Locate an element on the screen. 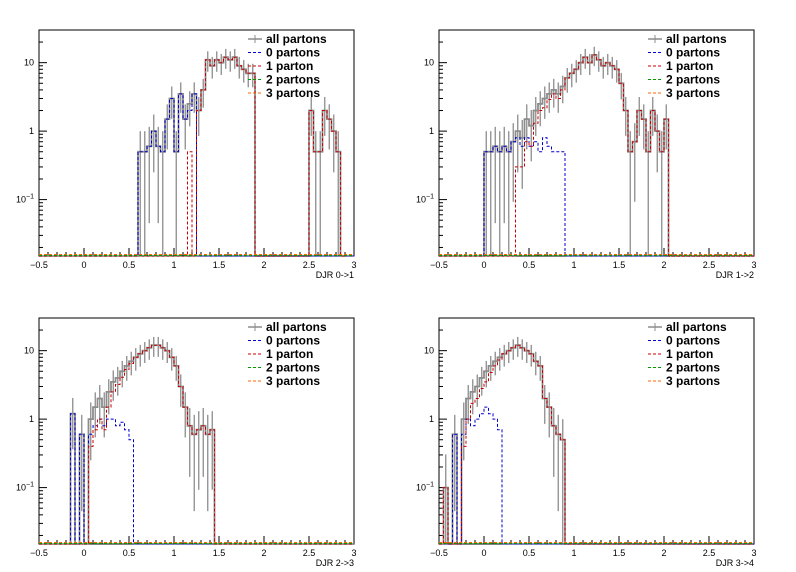 The height and width of the screenshot is (572, 796). series-1-parton is located at coordinates (596, 155).